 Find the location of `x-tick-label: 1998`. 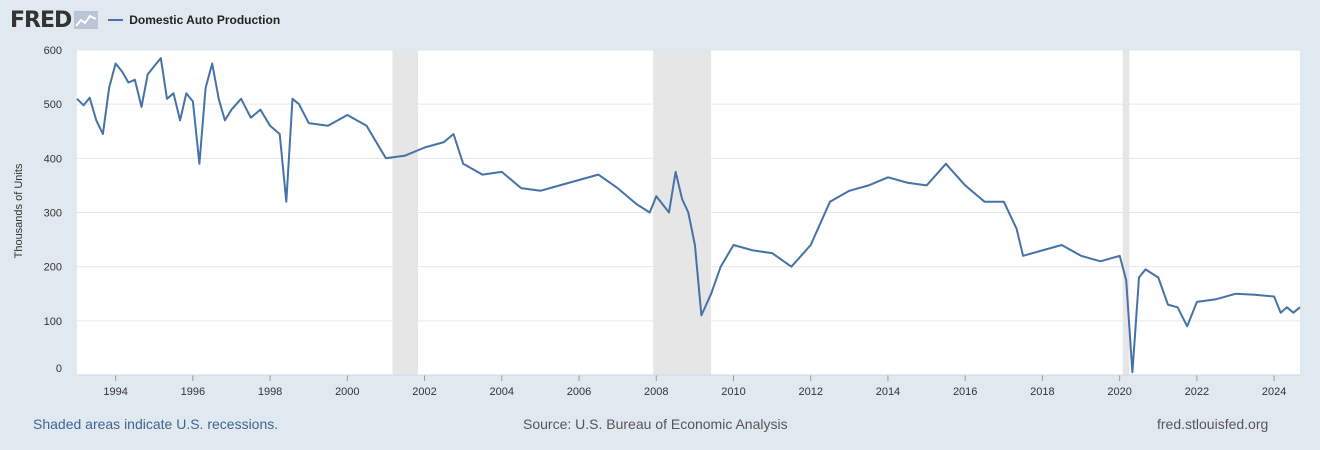

x-tick-label: 1998 is located at coordinates (270, 392).